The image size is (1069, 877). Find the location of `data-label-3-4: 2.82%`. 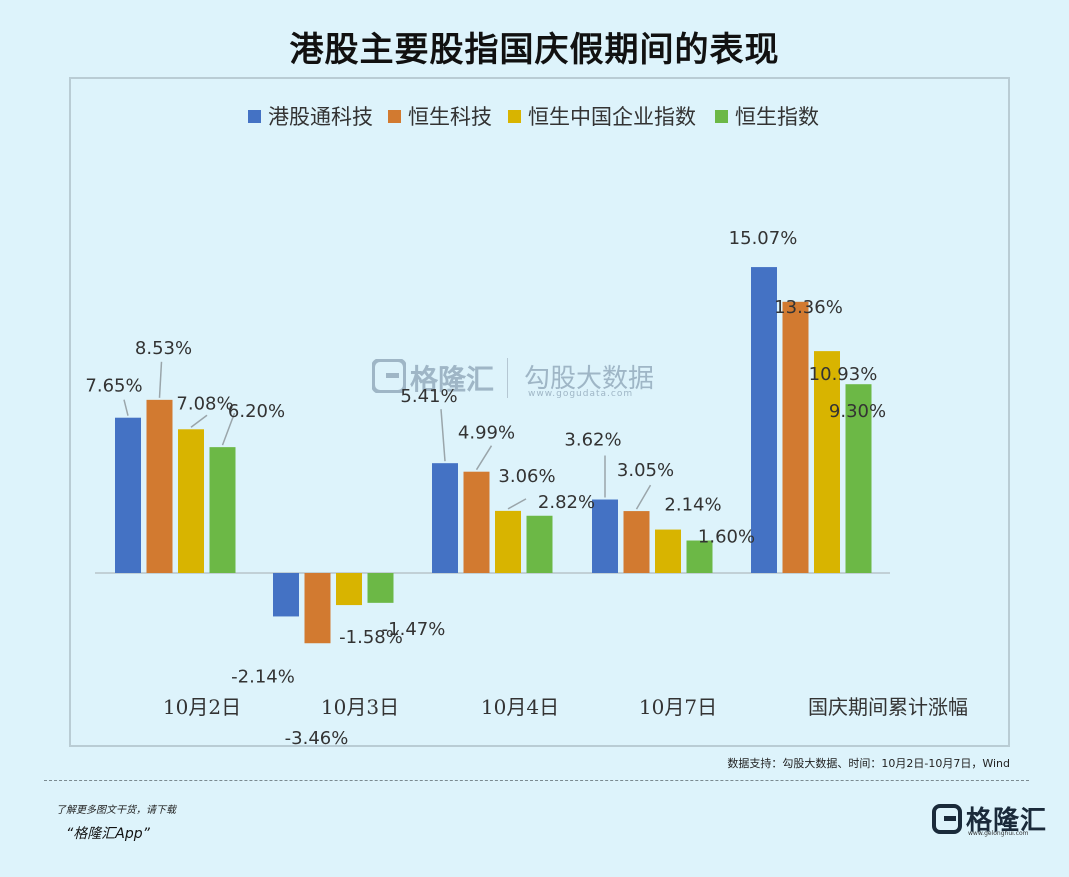

data-label-3-4: 2.82% is located at coordinates (566, 502).